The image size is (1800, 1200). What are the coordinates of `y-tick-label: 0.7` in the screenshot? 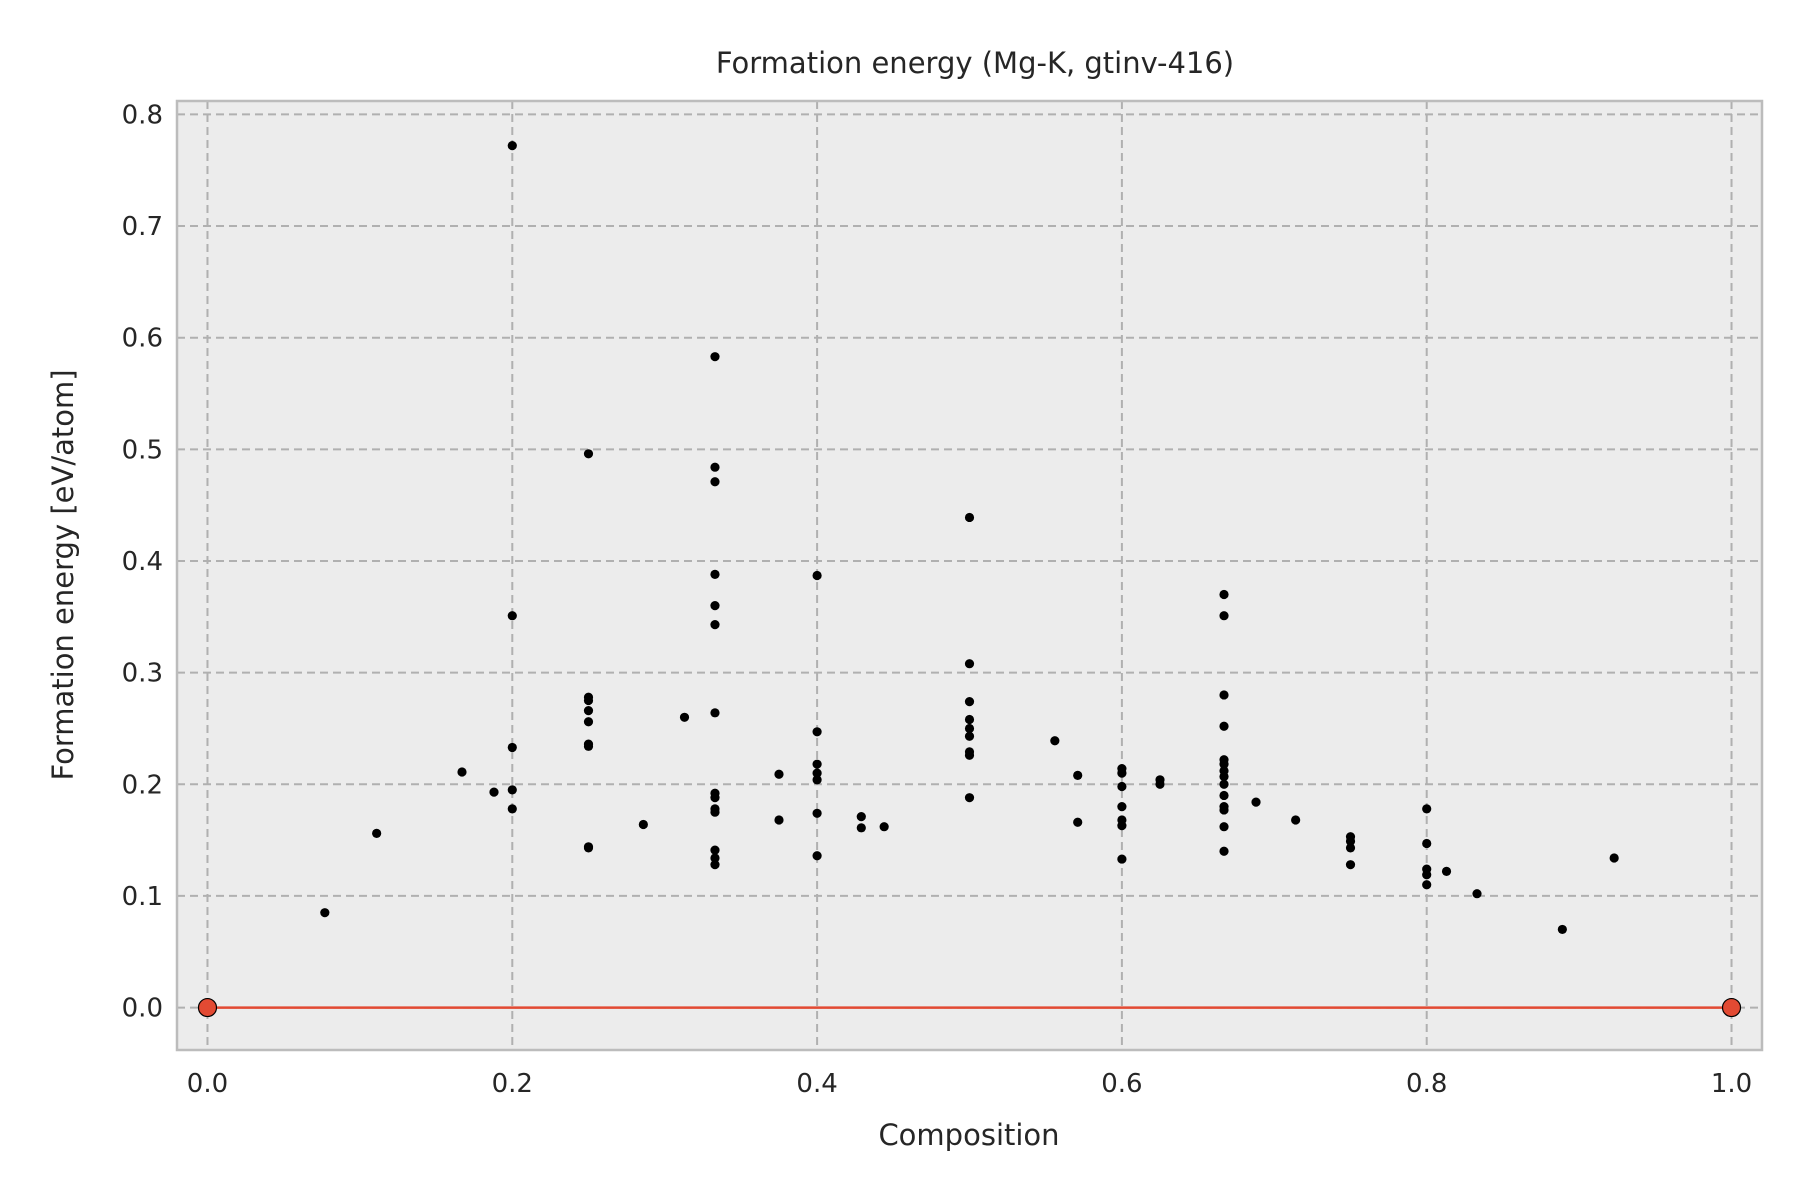 It's located at (142, 227).